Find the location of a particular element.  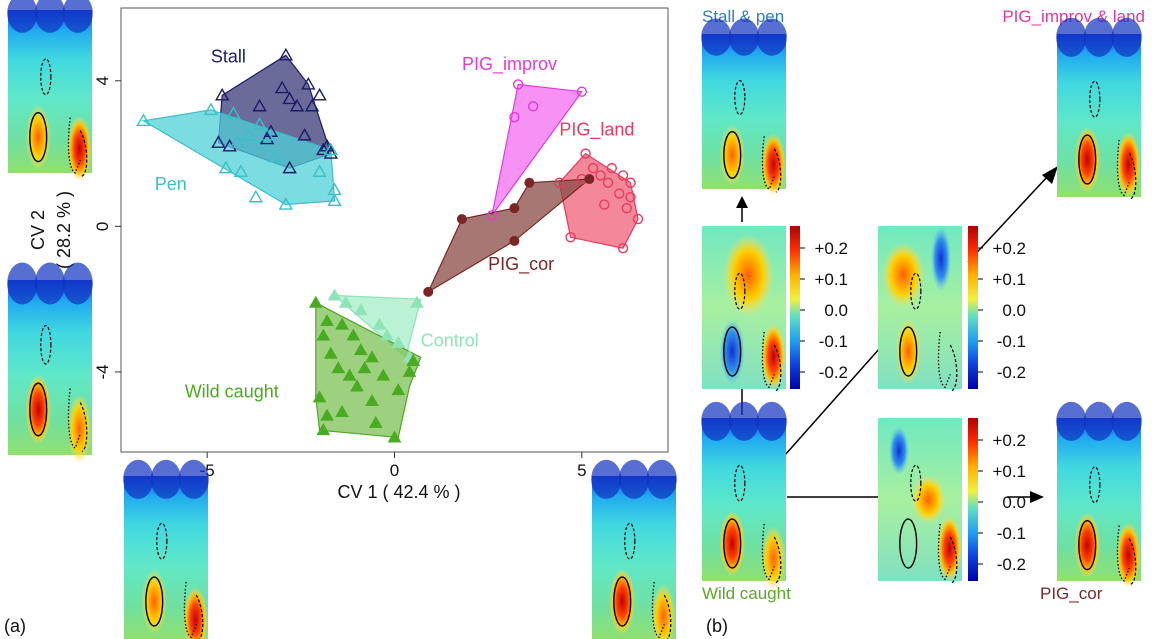

series-label-stall: Stall is located at coordinates (228, 57).